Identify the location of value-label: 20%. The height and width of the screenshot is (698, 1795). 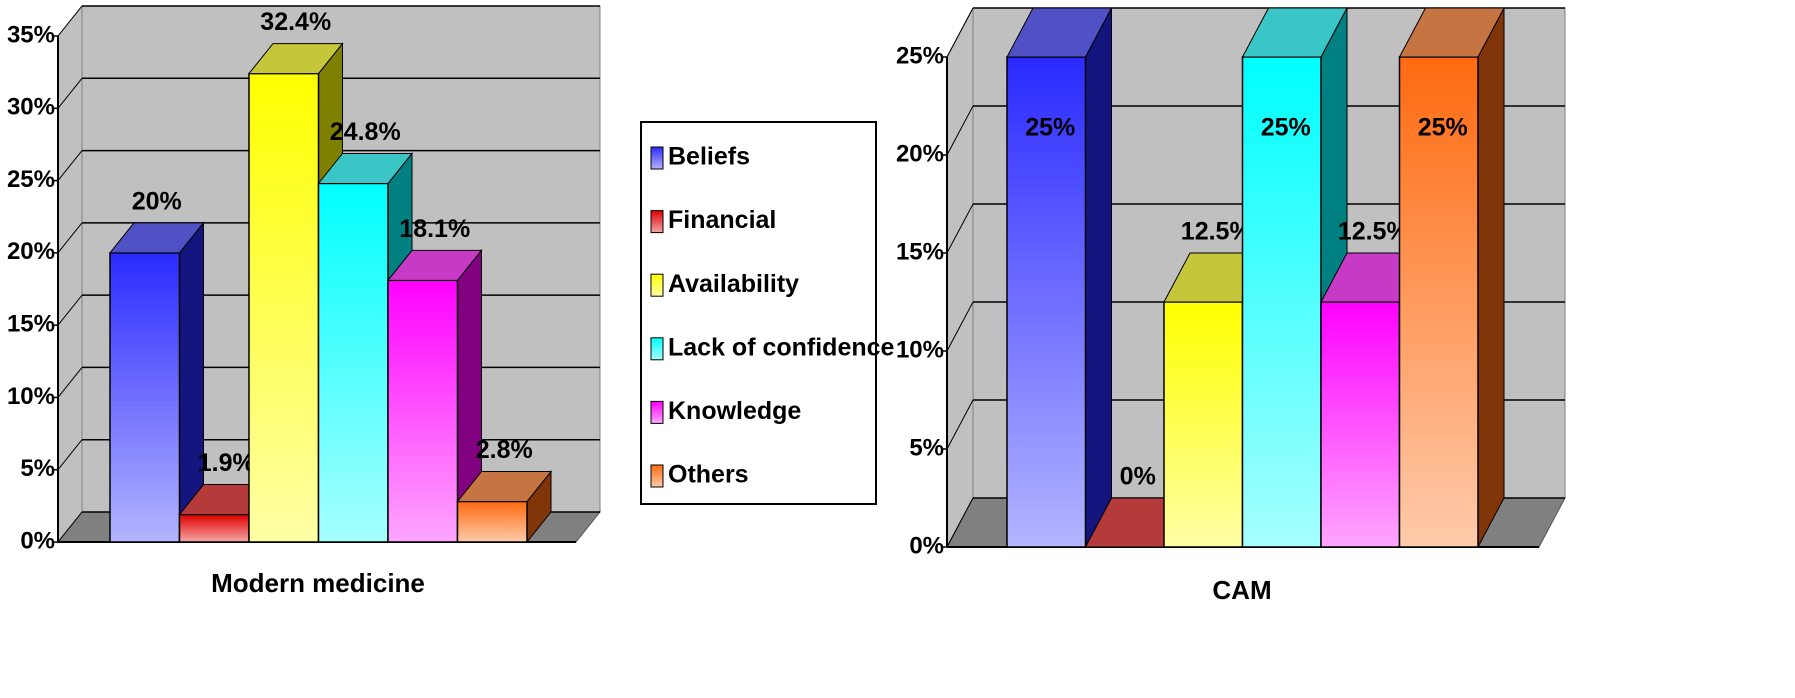
(157, 201).